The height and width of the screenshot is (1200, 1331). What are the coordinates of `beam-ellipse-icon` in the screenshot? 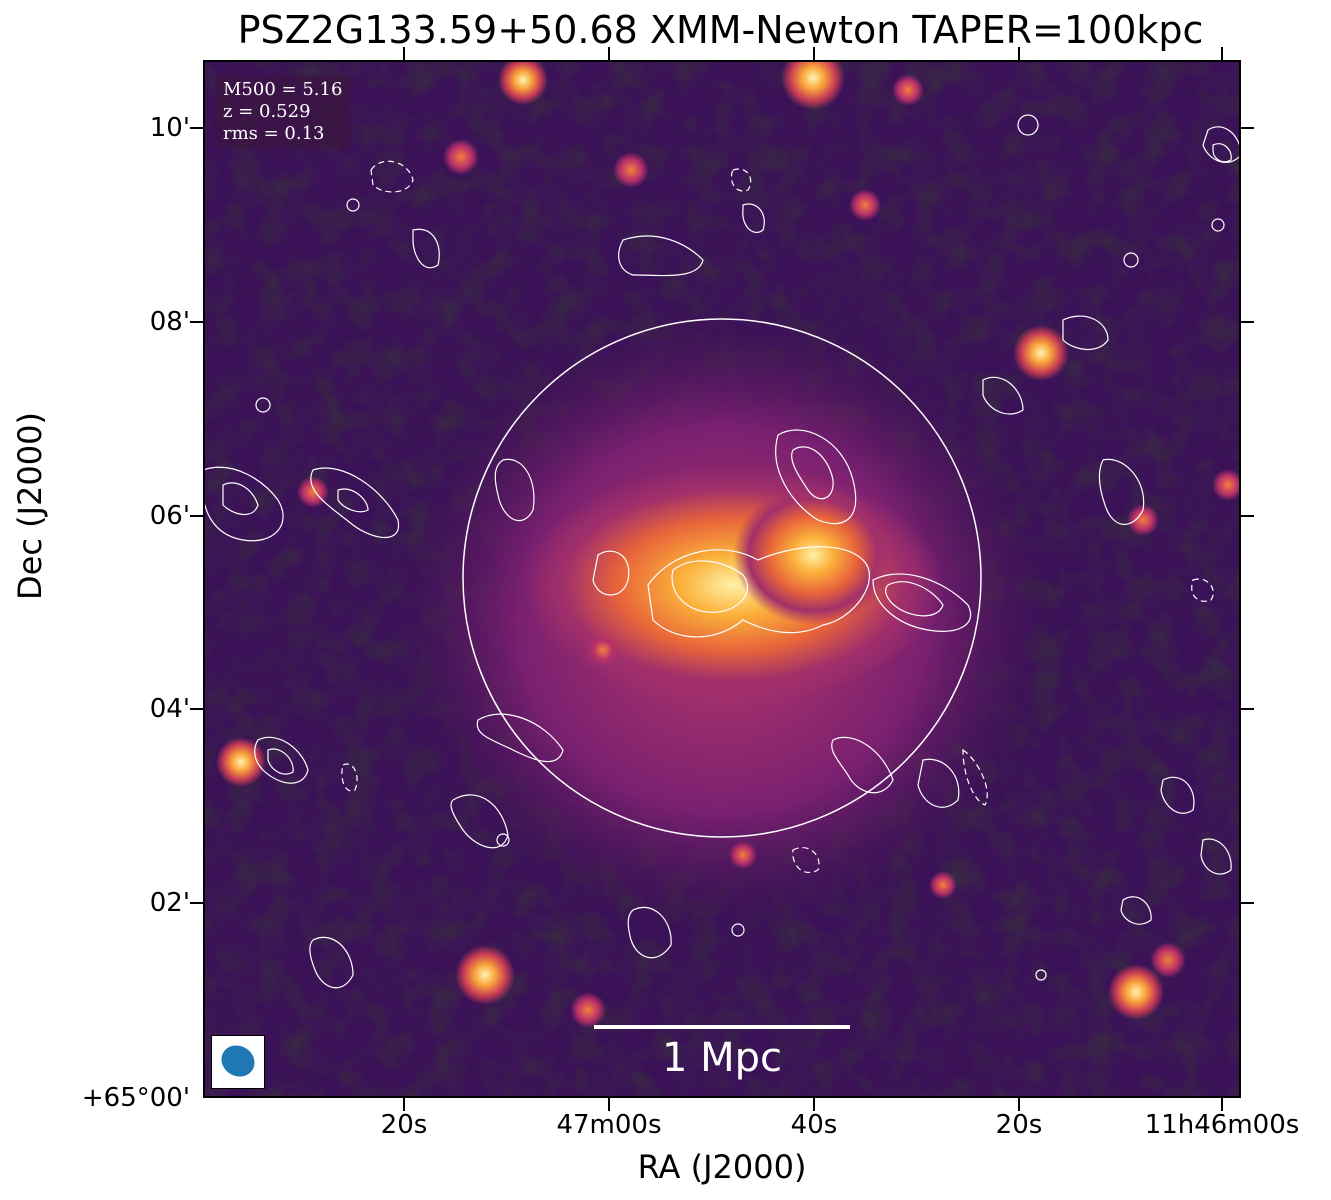 It's located at (238, 1061).